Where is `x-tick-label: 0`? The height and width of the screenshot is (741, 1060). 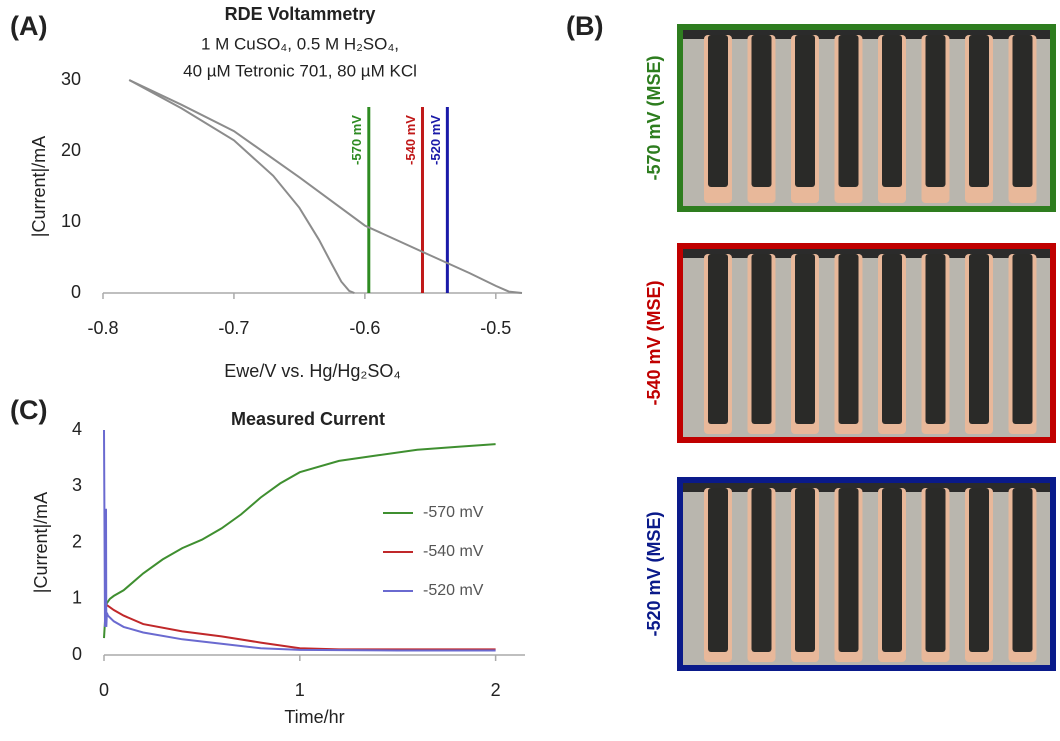 x-tick-label: 0 is located at coordinates (104, 690).